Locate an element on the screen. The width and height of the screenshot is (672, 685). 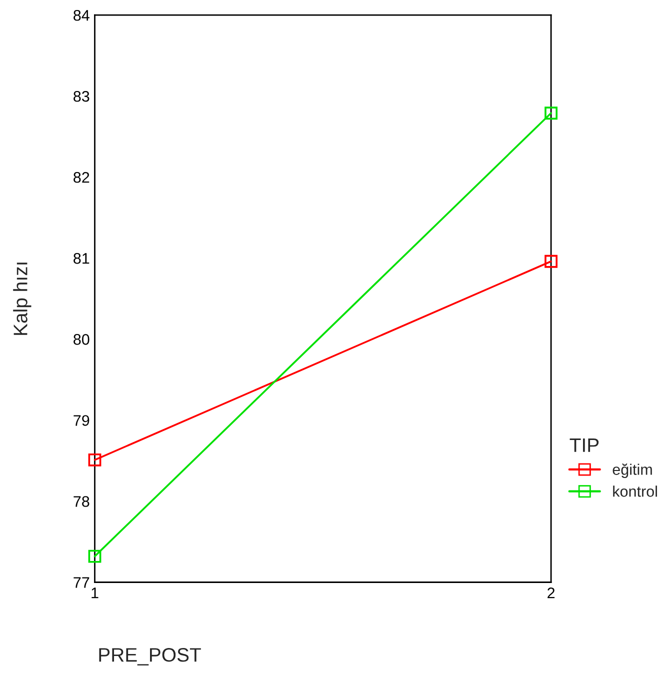
y-tick-label: 80 is located at coordinates (82, 339).